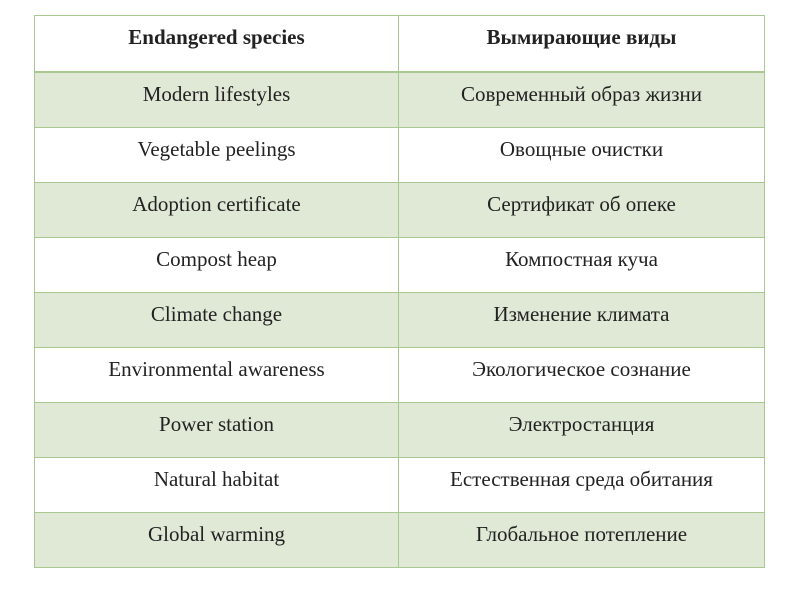 This screenshot has height=600, width=800. What do you see at coordinates (216, 540) in the screenshot?
I see `cell-english: Global warming` at bounding box center [216, 540].